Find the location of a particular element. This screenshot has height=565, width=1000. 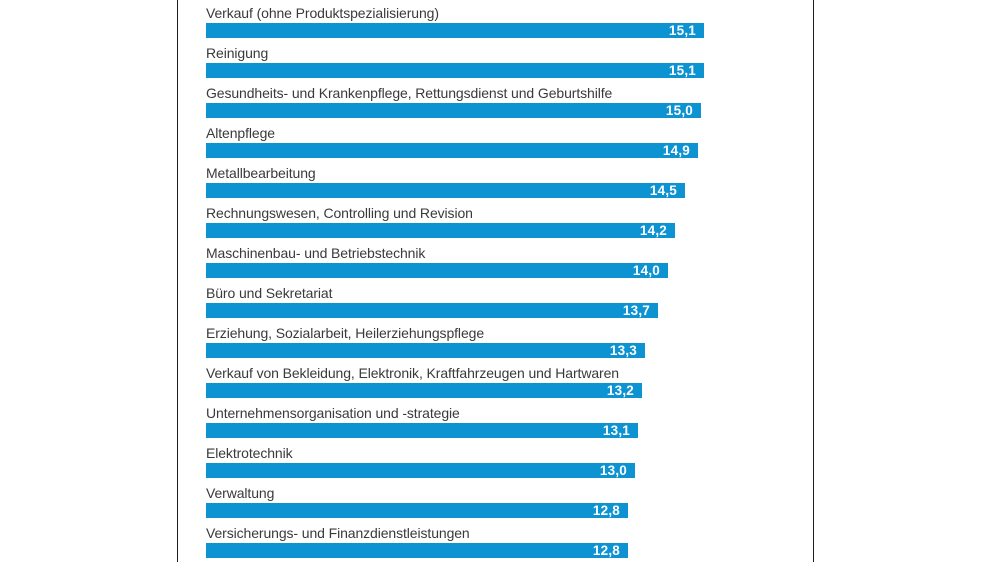

bar-value-label: 14,2 is located at coordinates (653, 230).